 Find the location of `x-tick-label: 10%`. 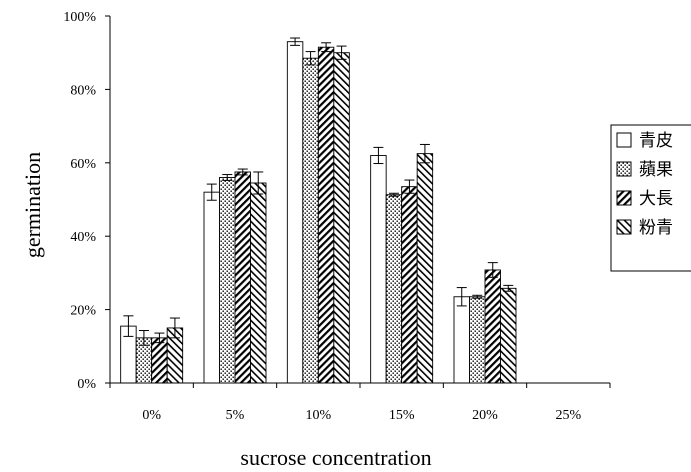

x-tick-label: 10% is located at coordinates (318, 415).